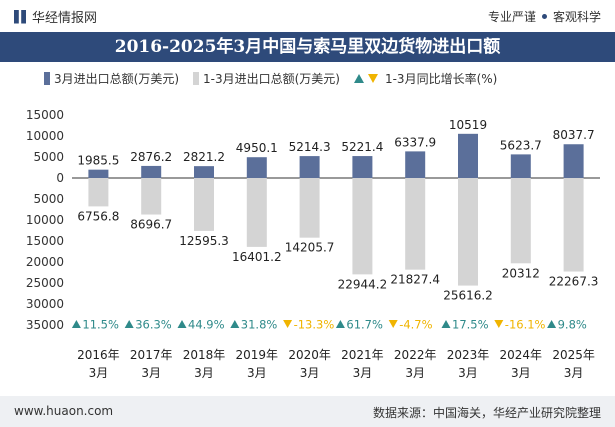 This screenshot has height=427, width=615. I want to click on slogan-right: 客观科学, so click(576, 17).